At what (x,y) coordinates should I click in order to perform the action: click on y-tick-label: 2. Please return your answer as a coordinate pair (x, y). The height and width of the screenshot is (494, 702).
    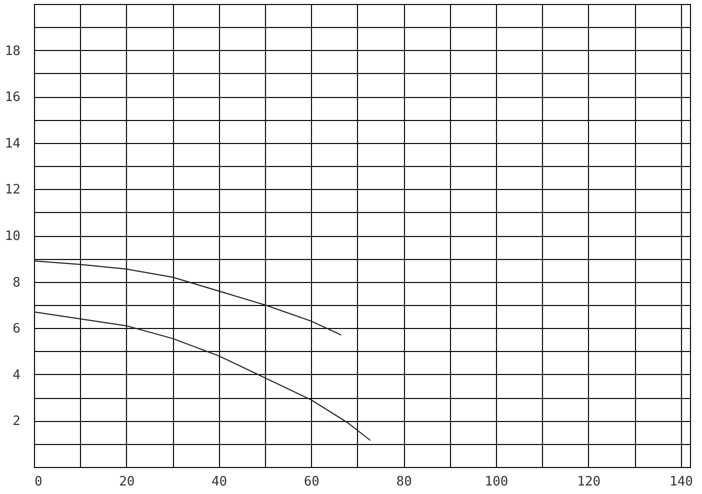
    Looking at the image, I should click on (16, 422).